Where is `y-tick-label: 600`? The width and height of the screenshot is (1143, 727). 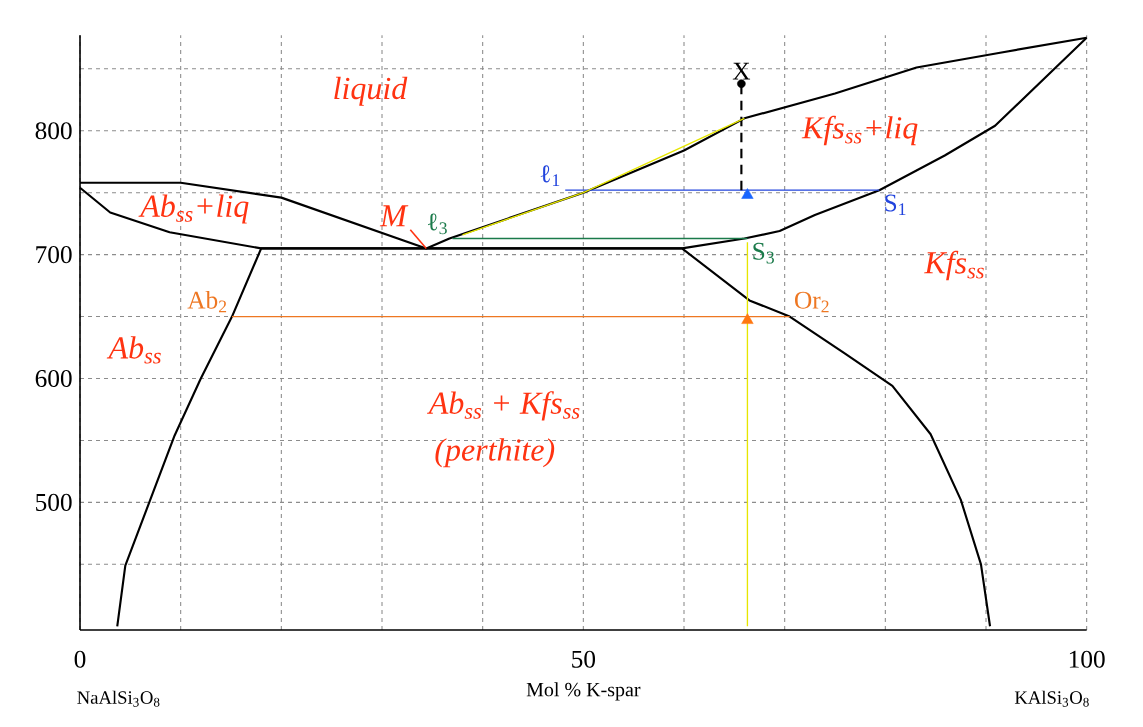 y-tick-label: 600 is located at coordinates (53, 378).